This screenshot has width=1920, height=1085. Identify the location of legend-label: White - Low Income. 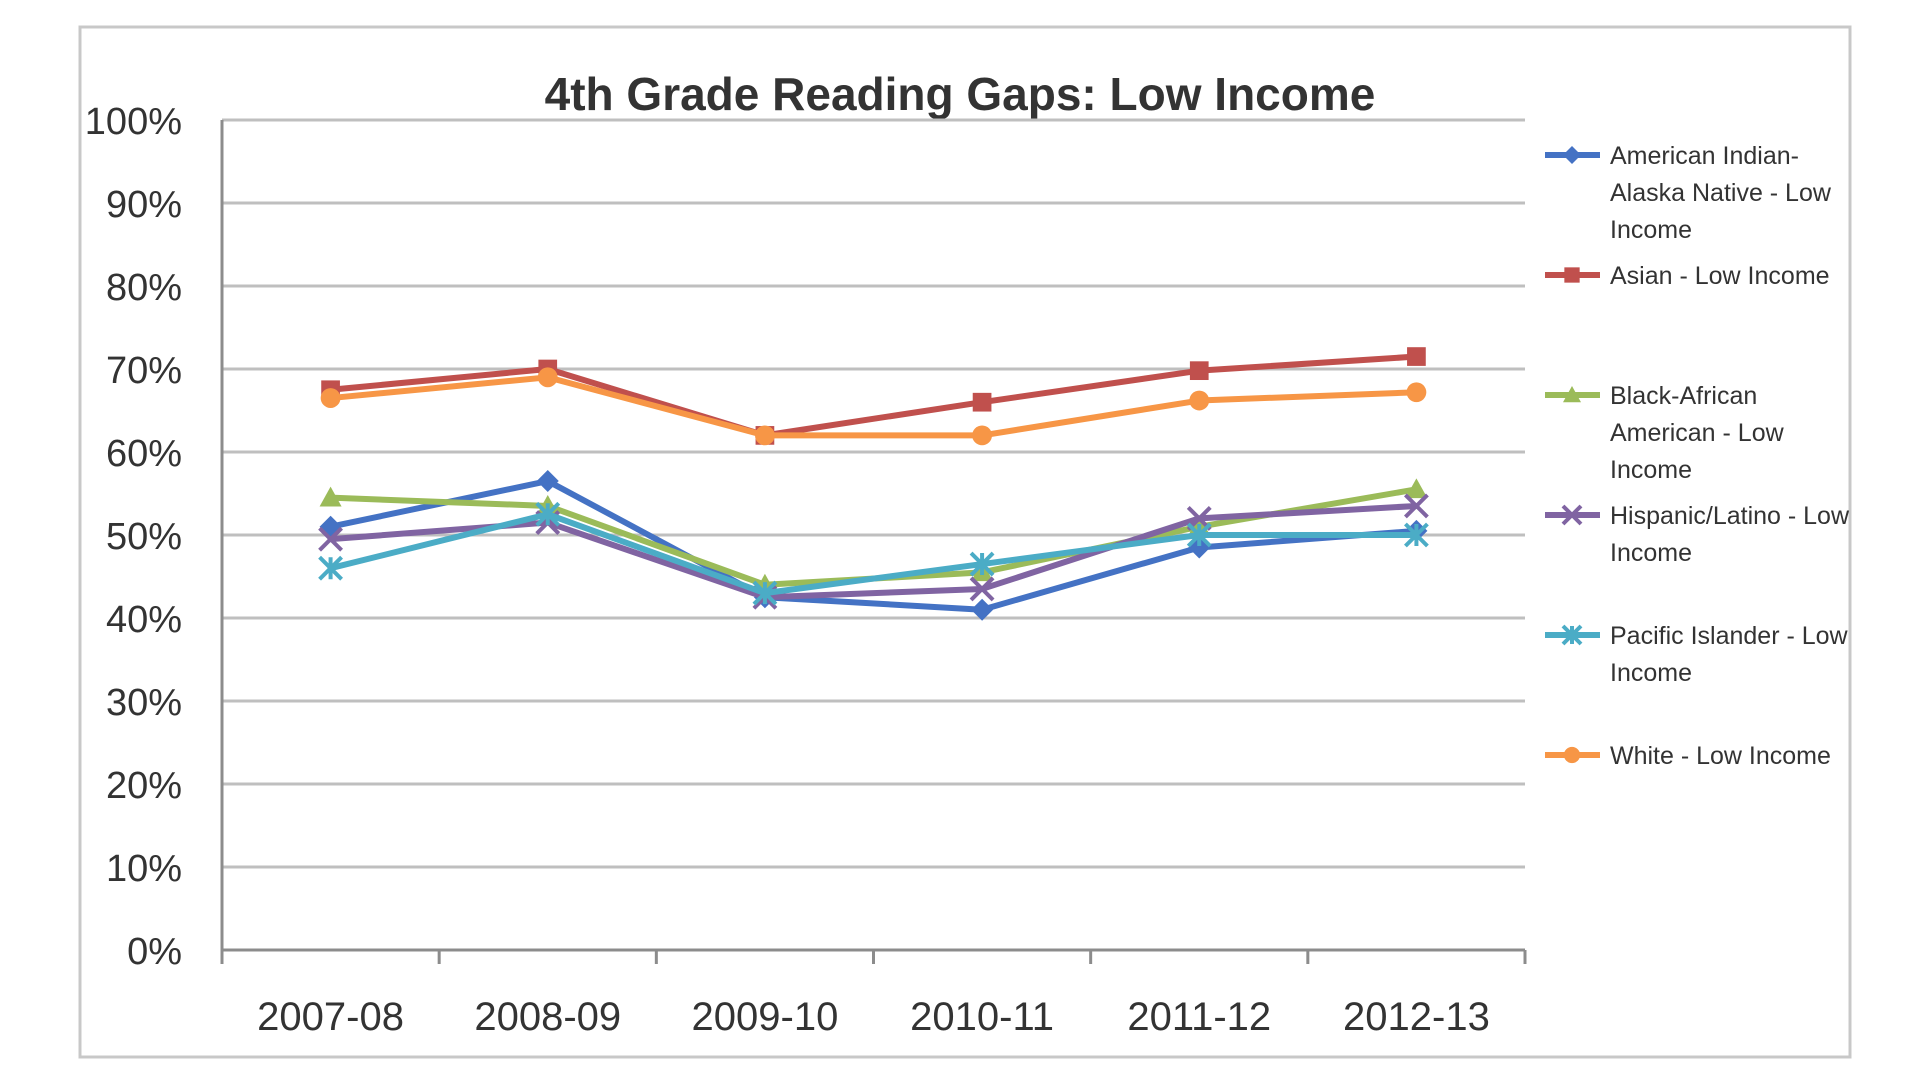
(1720, 756).